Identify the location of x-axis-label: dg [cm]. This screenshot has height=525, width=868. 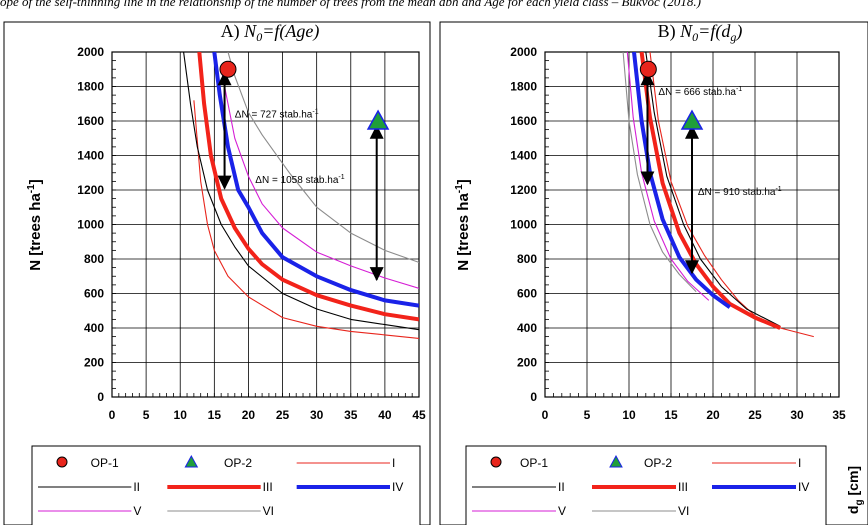
(855, 490).